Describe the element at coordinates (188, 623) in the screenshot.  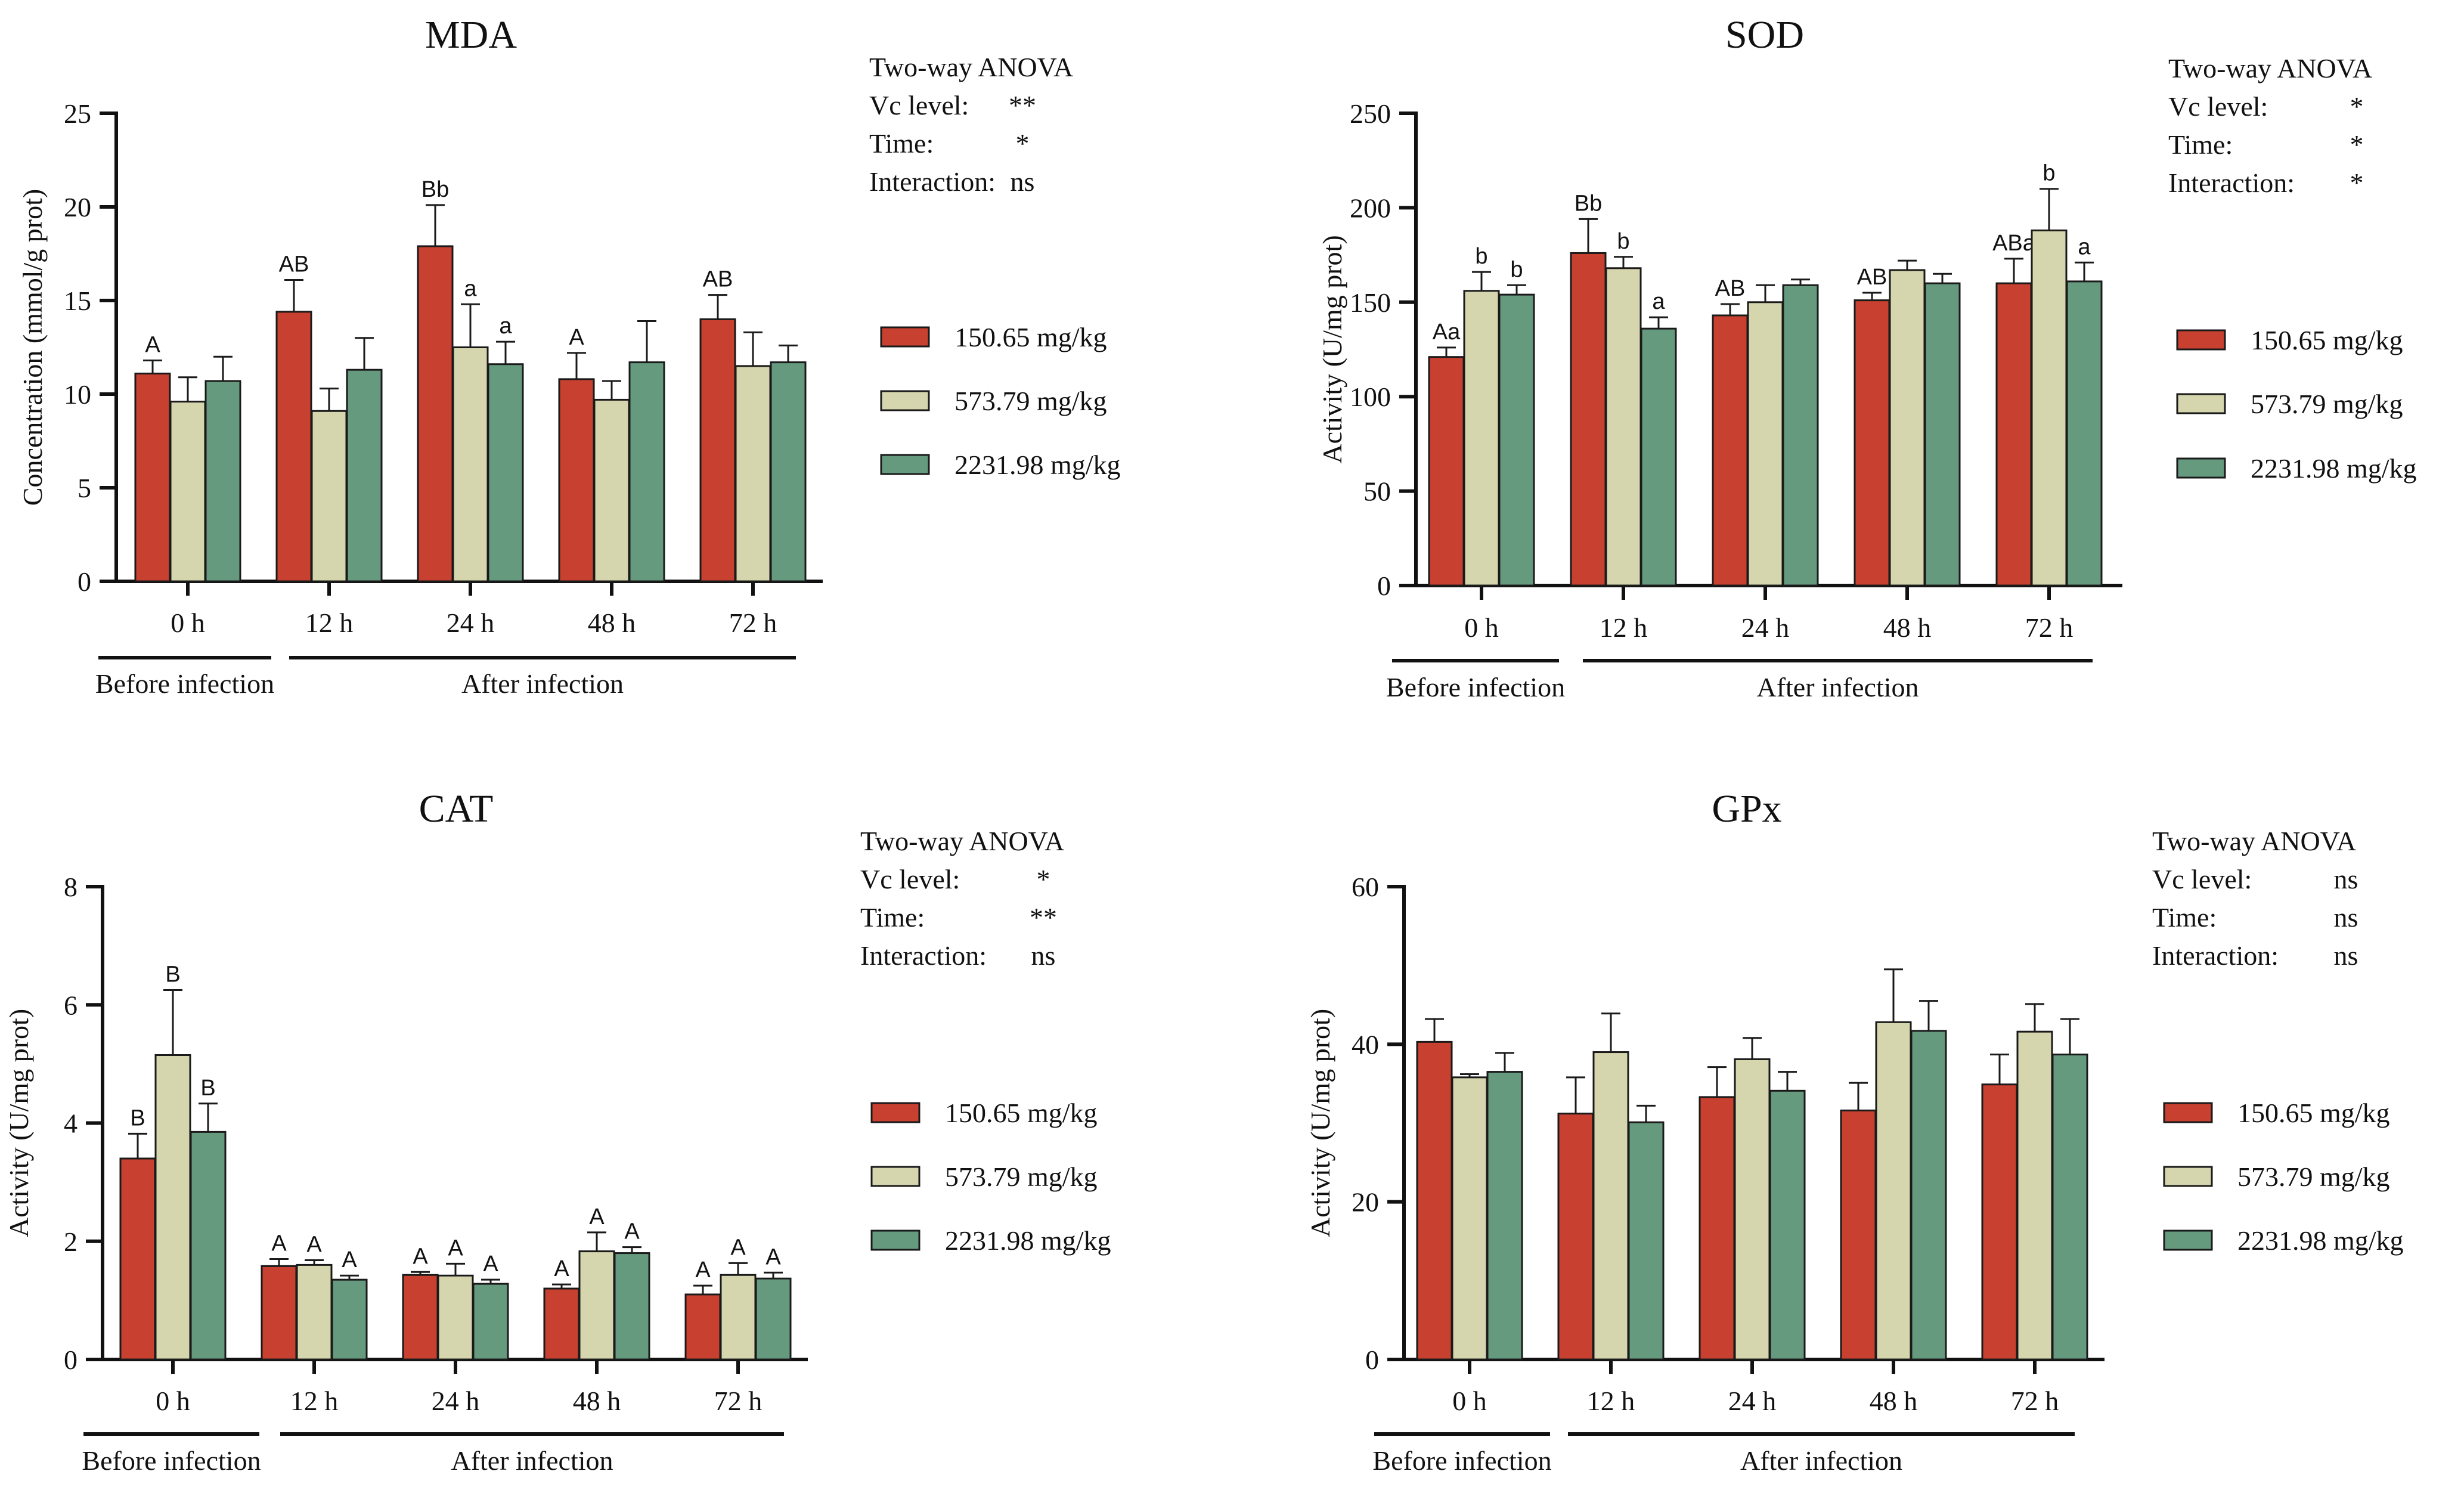
I see `x-tick-label: 0 h` at that location.